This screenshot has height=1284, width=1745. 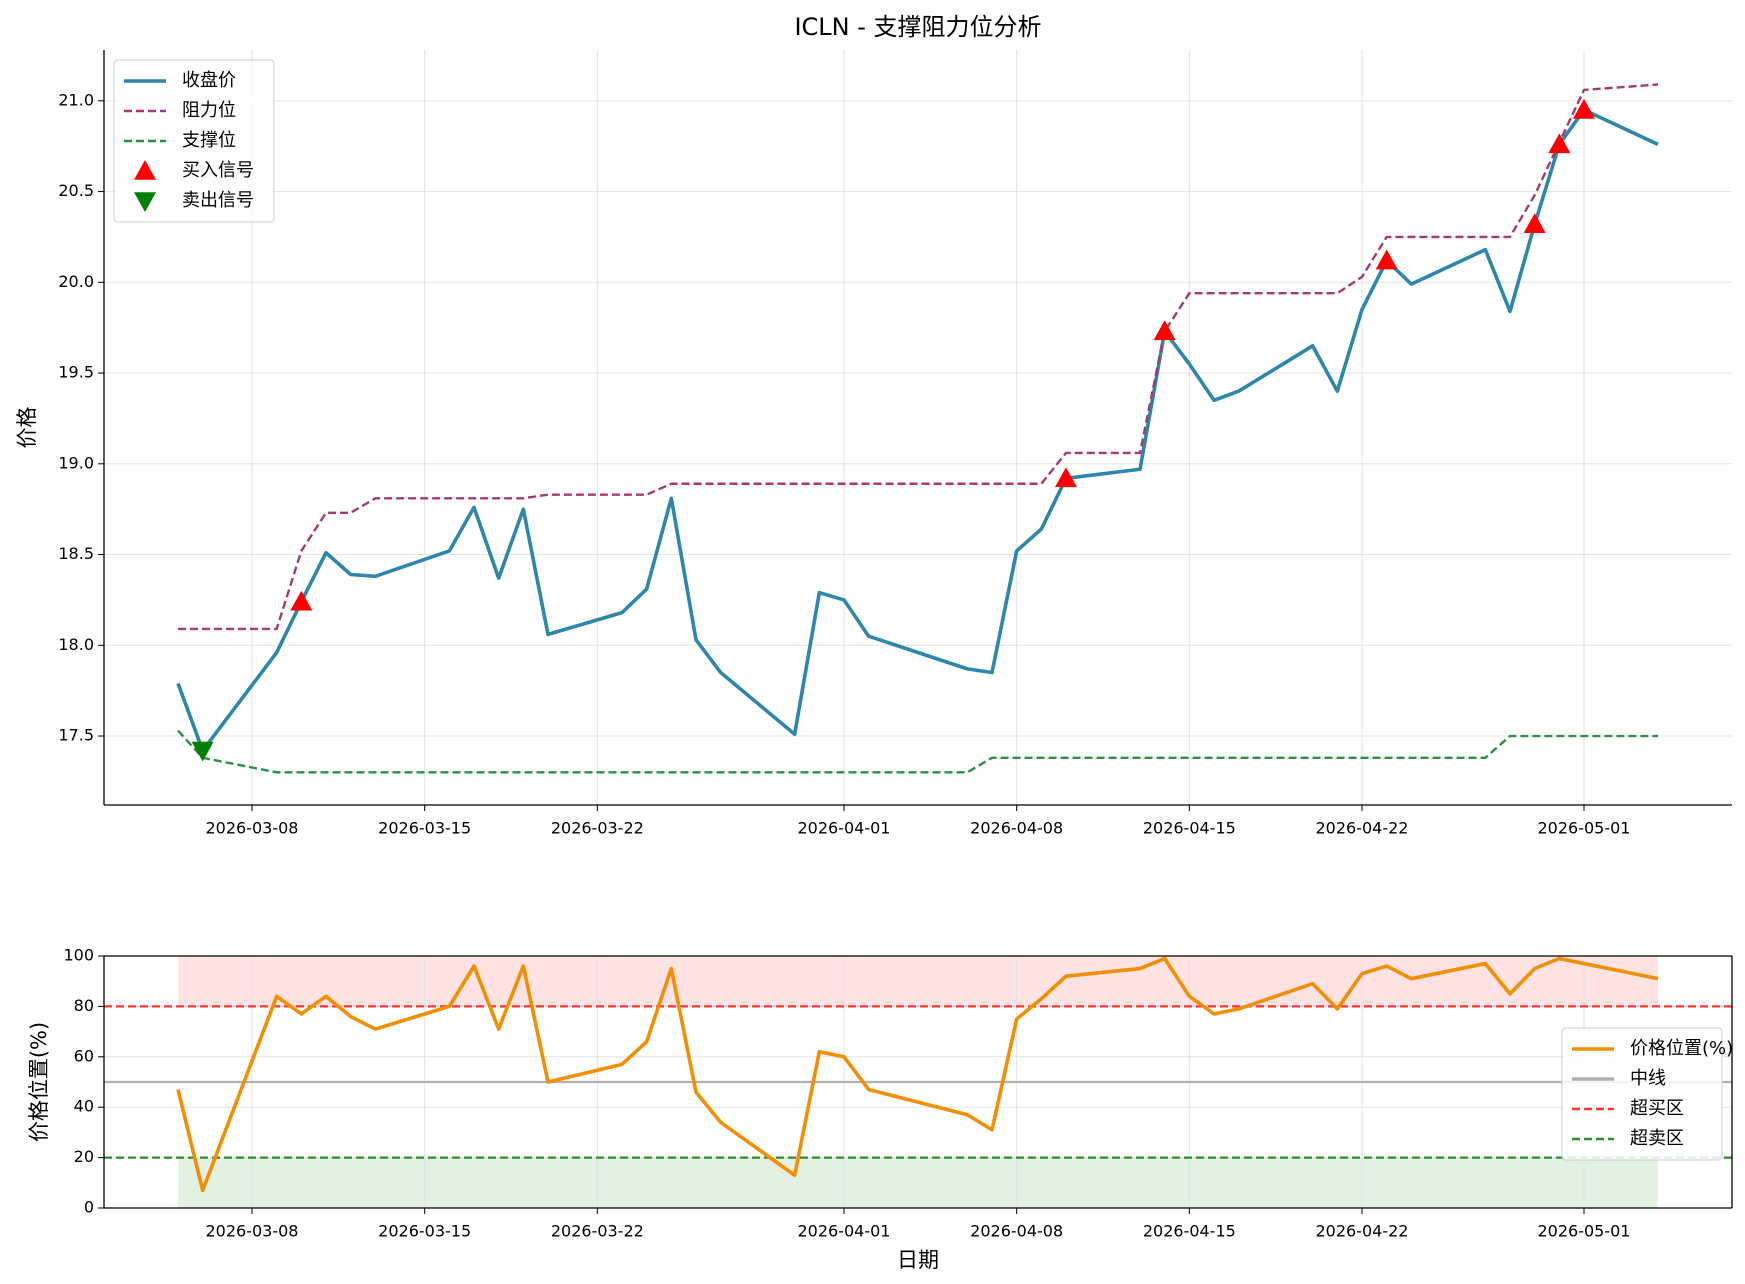 I want to click on legend-label: 中线, so click(x=1648, y=1078).